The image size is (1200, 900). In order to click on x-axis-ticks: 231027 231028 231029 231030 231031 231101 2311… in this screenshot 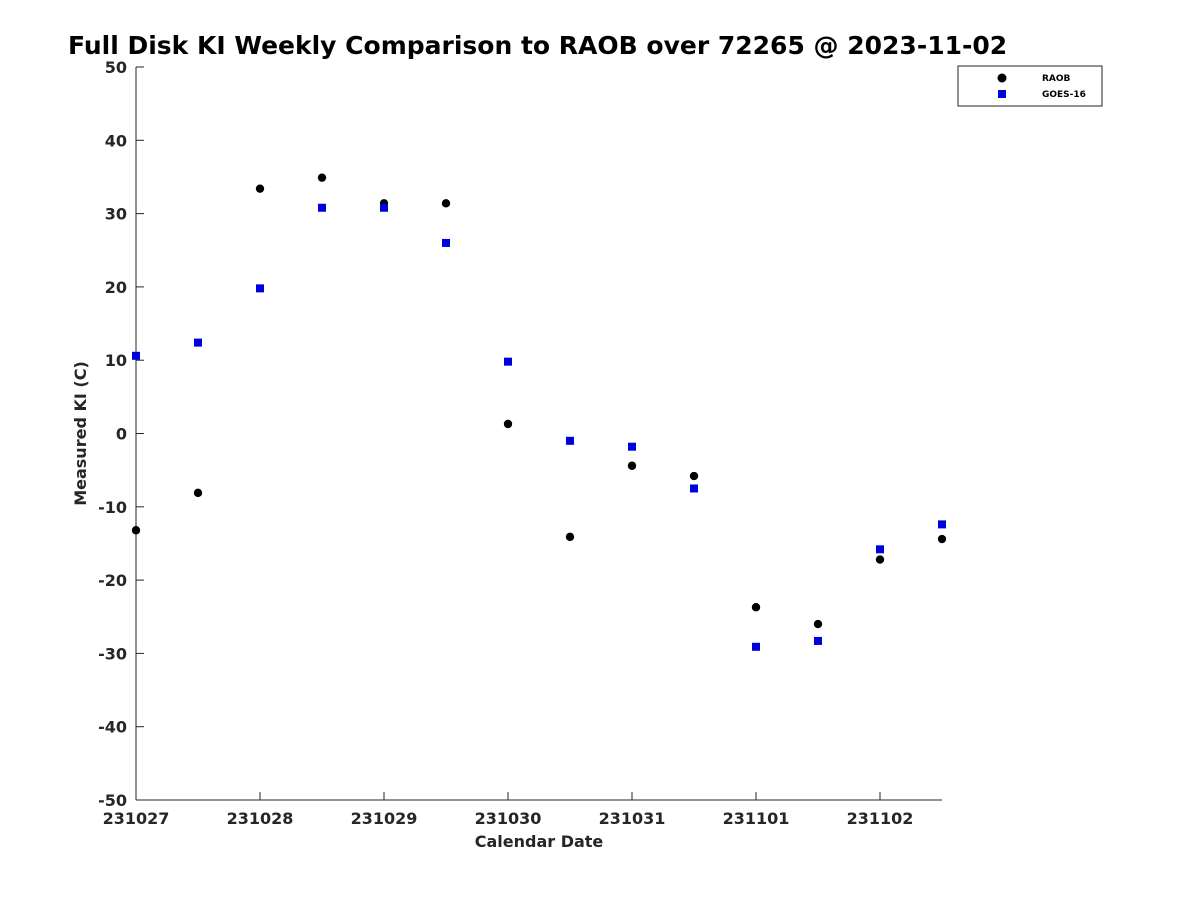, I will do `click(508, 810)`.